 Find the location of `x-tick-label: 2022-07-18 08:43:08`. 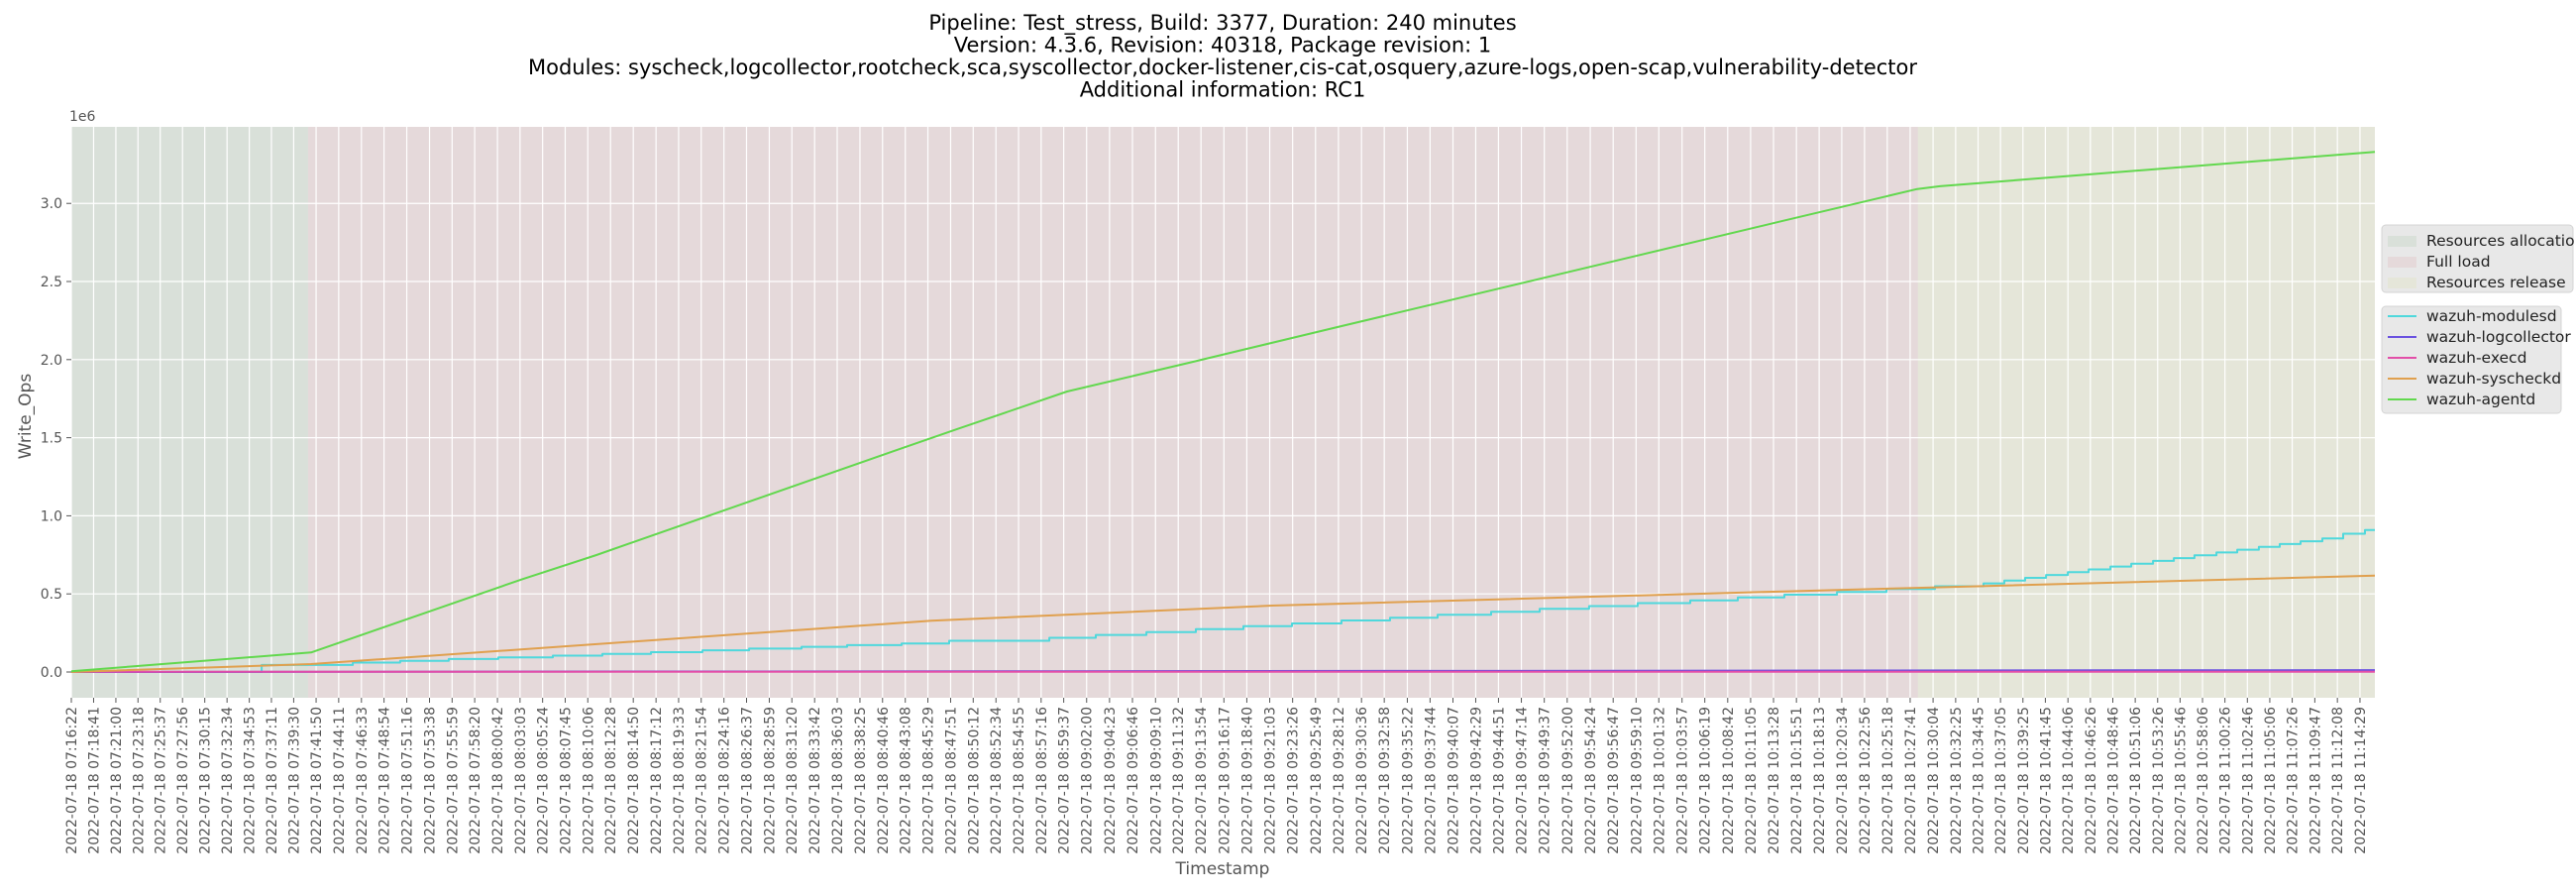

x-tick-label: 2022-07-18 08:43:08 is located at coordinates (906, 780).